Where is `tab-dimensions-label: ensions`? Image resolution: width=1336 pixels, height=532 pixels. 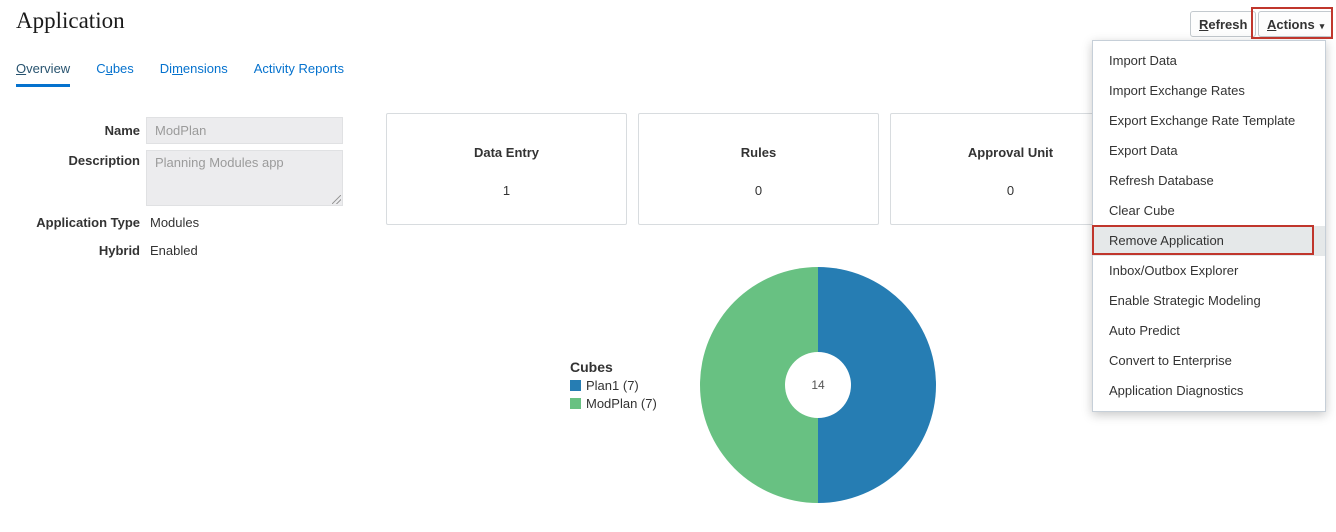 tab-dimensions-label: ensions is located at coordinates (205, 68).